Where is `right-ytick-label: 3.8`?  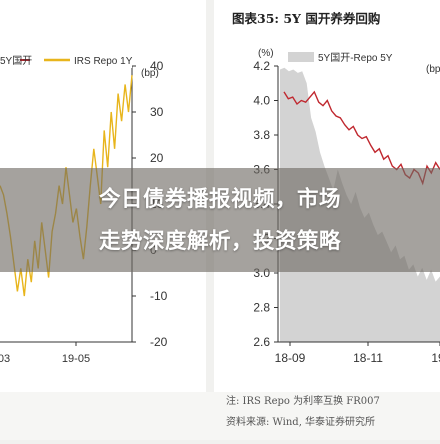
right-ytick-label: 3.8 is located at coordinates (261, 135).